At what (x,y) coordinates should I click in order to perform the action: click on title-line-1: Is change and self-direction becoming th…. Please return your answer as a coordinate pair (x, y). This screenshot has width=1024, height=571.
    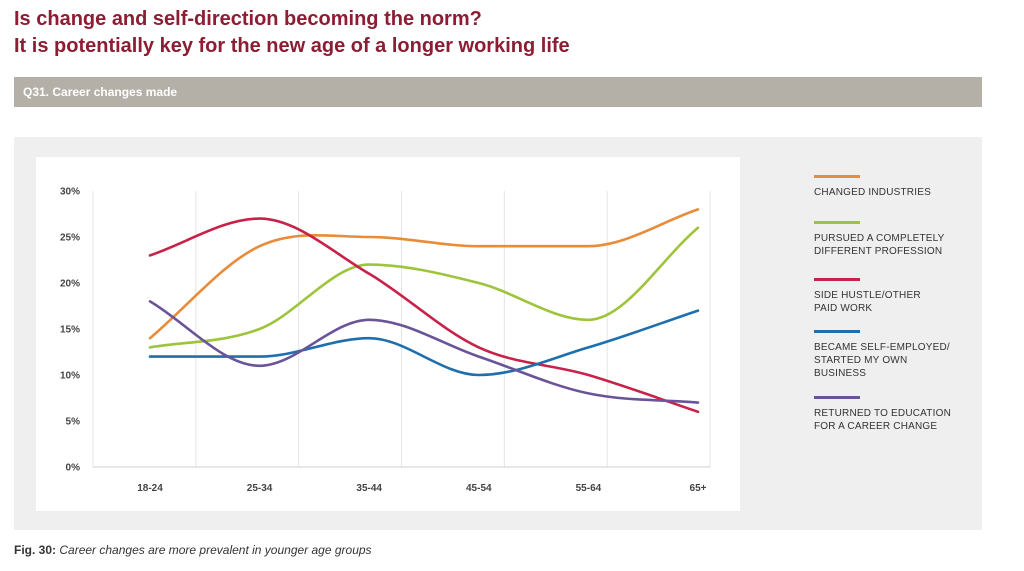
    Looking at the image, I should click on (248, 19).